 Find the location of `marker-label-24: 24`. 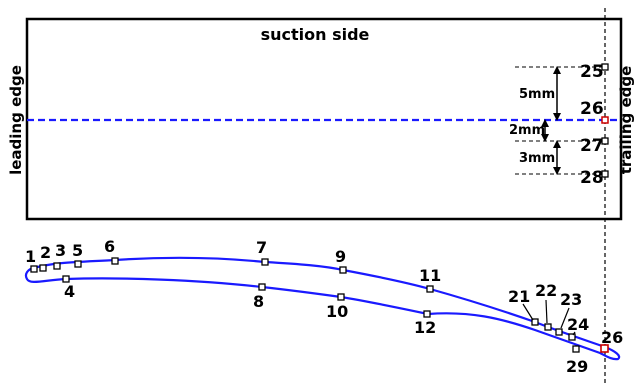

marker-label-24: 24 is located at coordinates (578, 324).